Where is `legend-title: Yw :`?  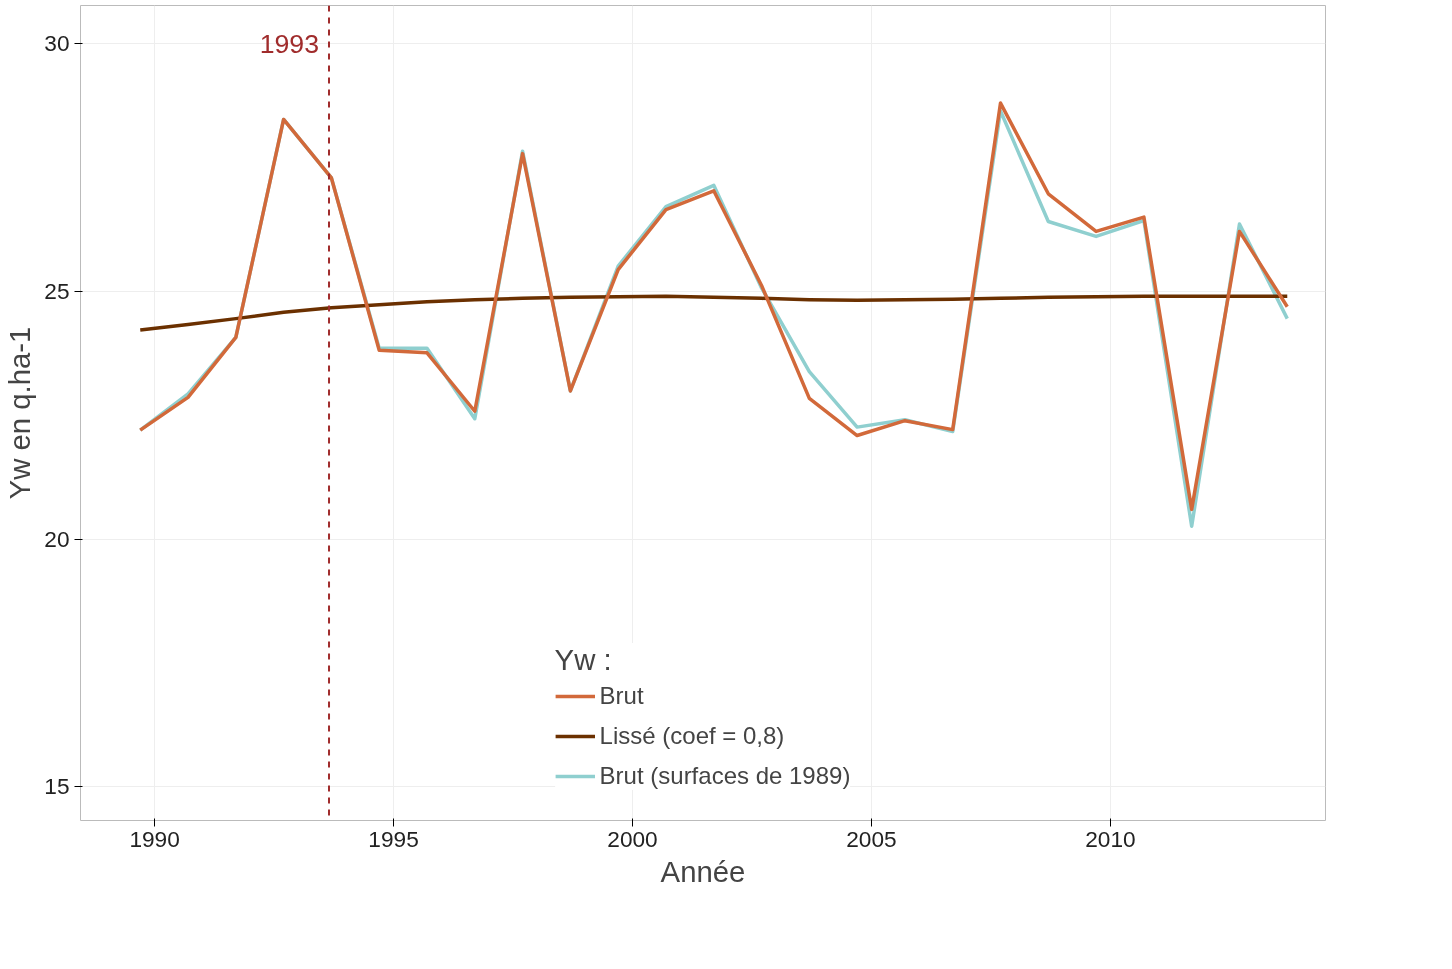
legend-title: Yw : is located at coordinates (583, 660).